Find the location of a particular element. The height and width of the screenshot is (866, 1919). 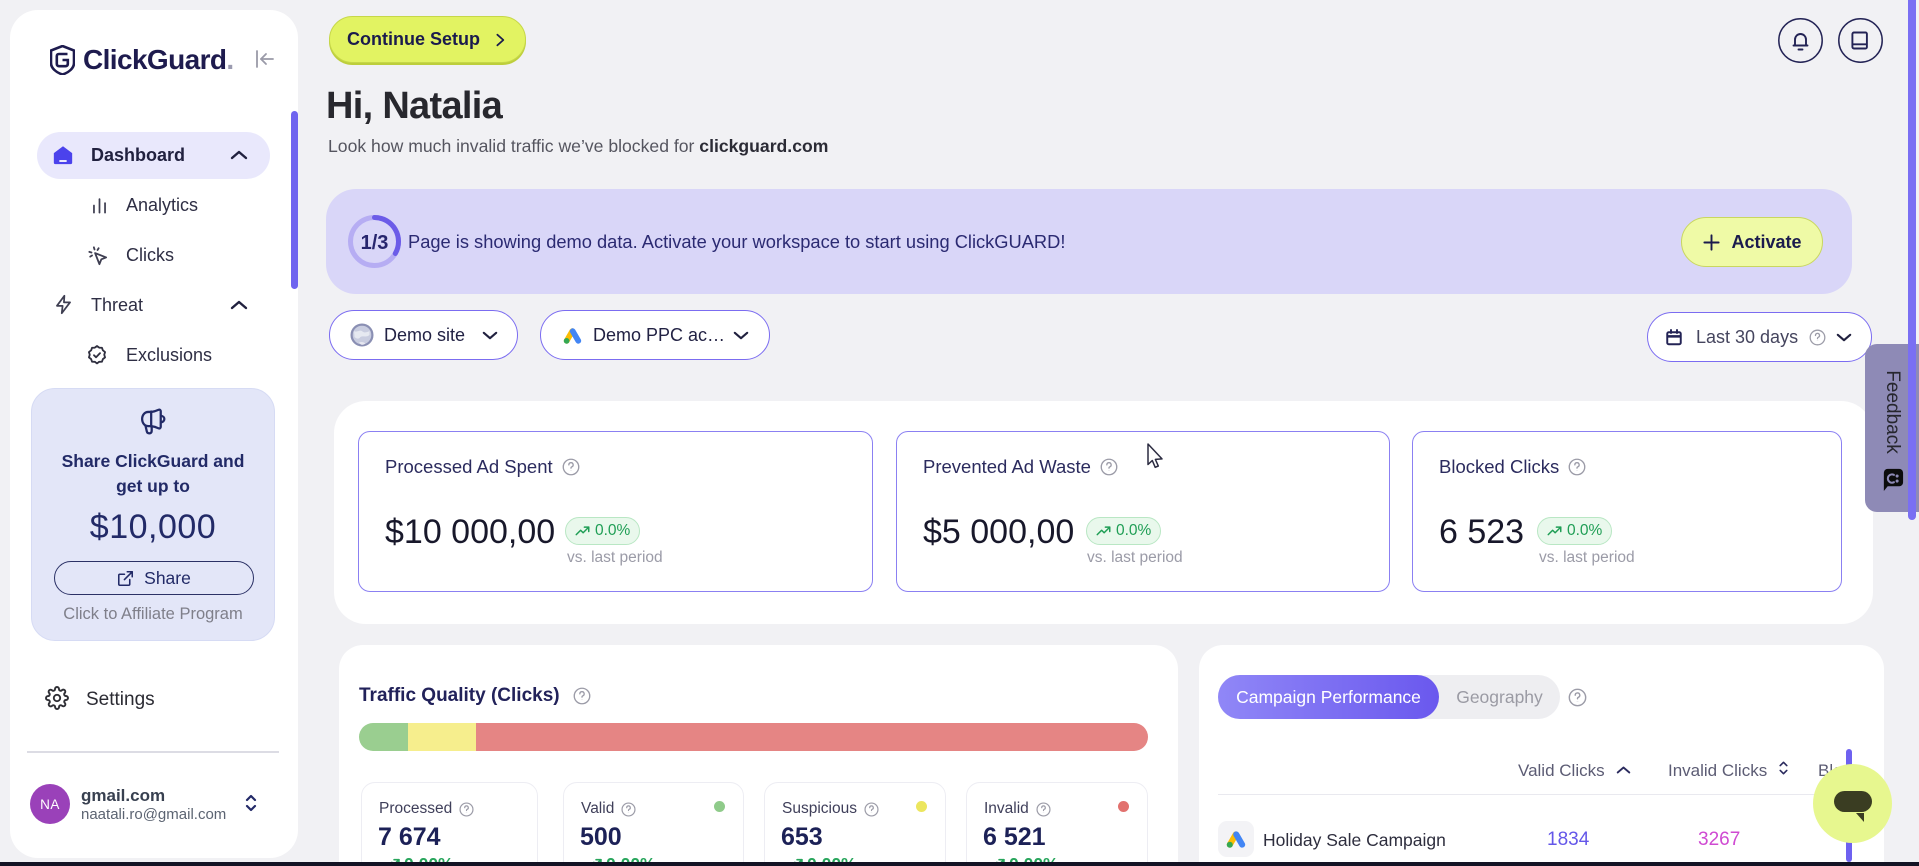

svg-text: 1/3 is located at coordinates (375, 243).